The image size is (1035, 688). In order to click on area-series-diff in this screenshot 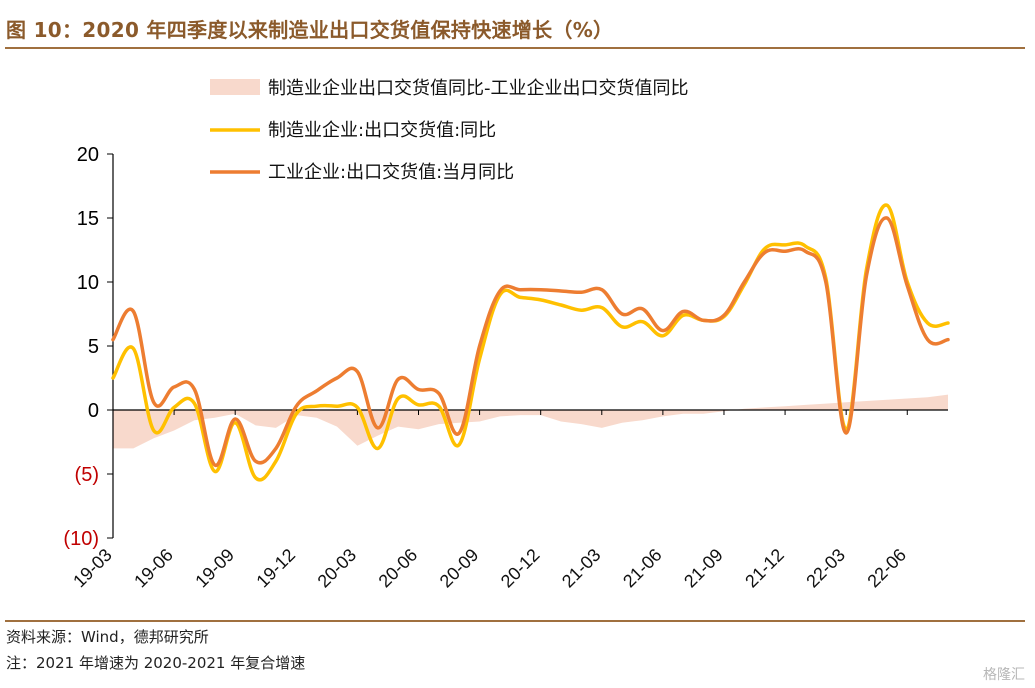, I will do `click(530, 421)`.